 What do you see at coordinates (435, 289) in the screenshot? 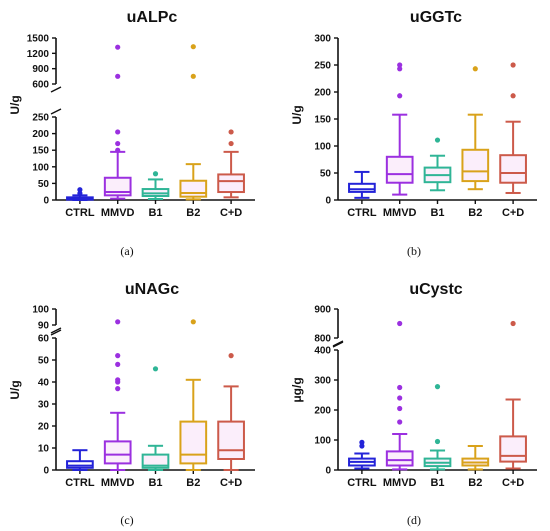
I see `panel-d-title: uCystc` at bounding box center [435, 289].